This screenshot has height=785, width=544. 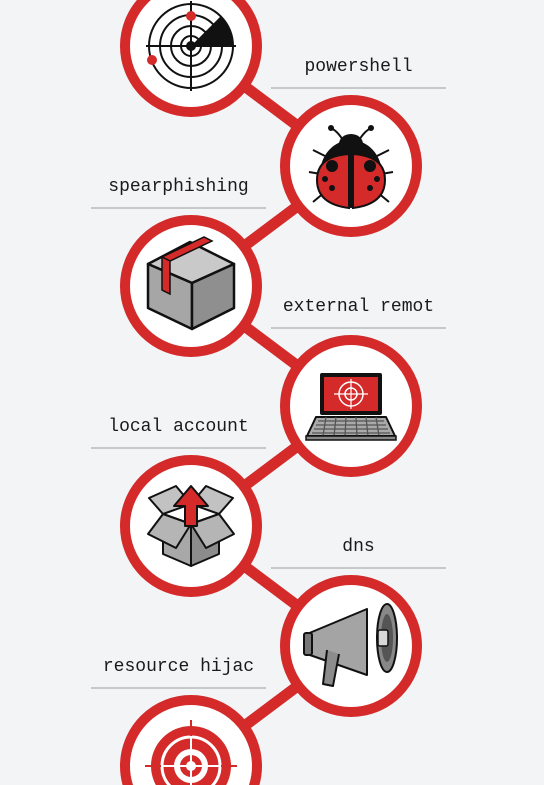 I want to click on step-label-local-account: local account, so click(x=178, y=427).